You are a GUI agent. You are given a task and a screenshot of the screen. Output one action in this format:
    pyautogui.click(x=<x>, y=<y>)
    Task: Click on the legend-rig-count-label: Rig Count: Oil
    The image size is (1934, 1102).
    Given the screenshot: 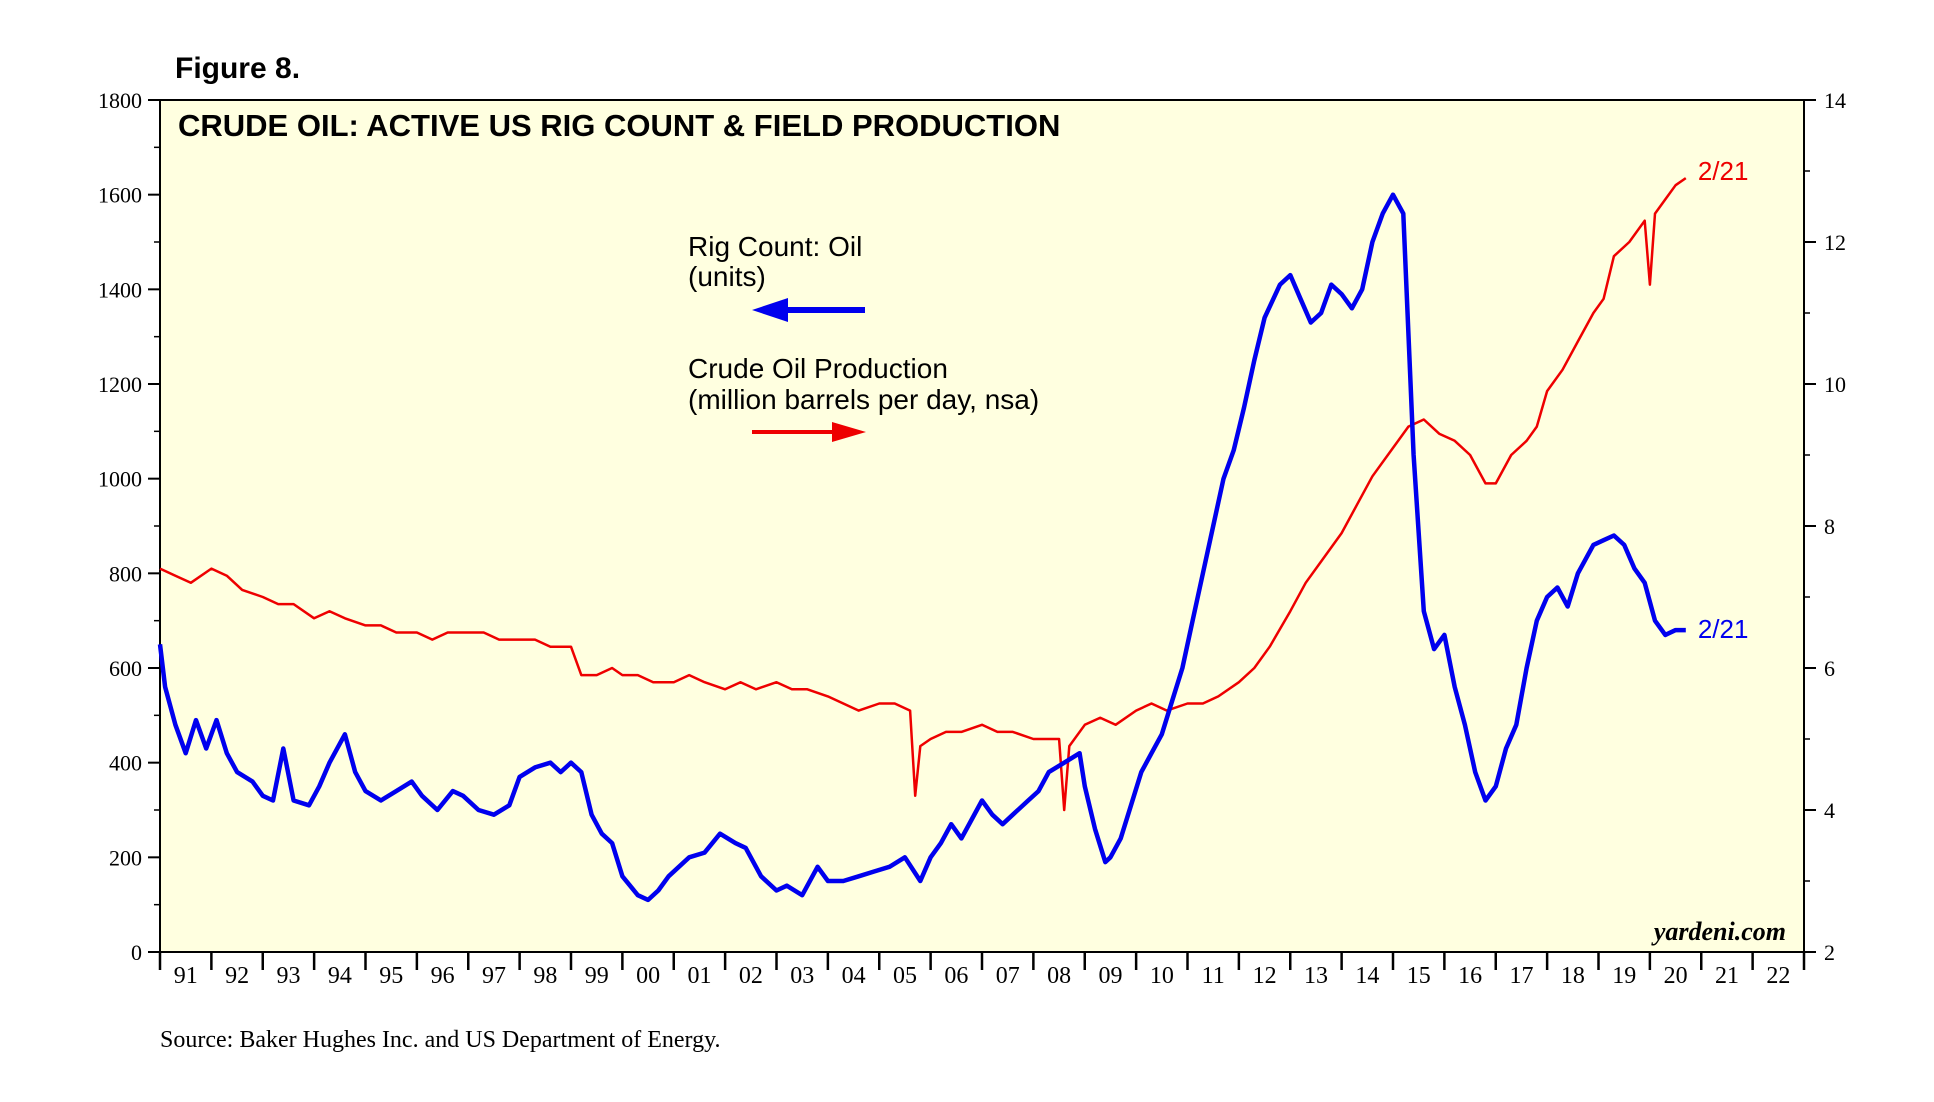 What is the action you would take?
    pyautogui.click(x=775, y=246)
    